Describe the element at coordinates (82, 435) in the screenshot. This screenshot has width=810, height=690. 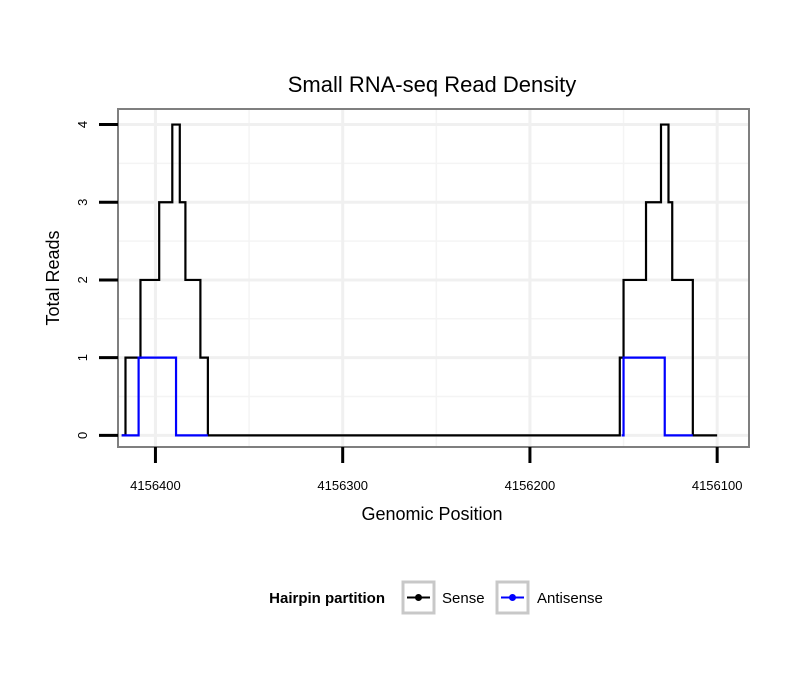
I see `y-tick-label: 0` at that location.